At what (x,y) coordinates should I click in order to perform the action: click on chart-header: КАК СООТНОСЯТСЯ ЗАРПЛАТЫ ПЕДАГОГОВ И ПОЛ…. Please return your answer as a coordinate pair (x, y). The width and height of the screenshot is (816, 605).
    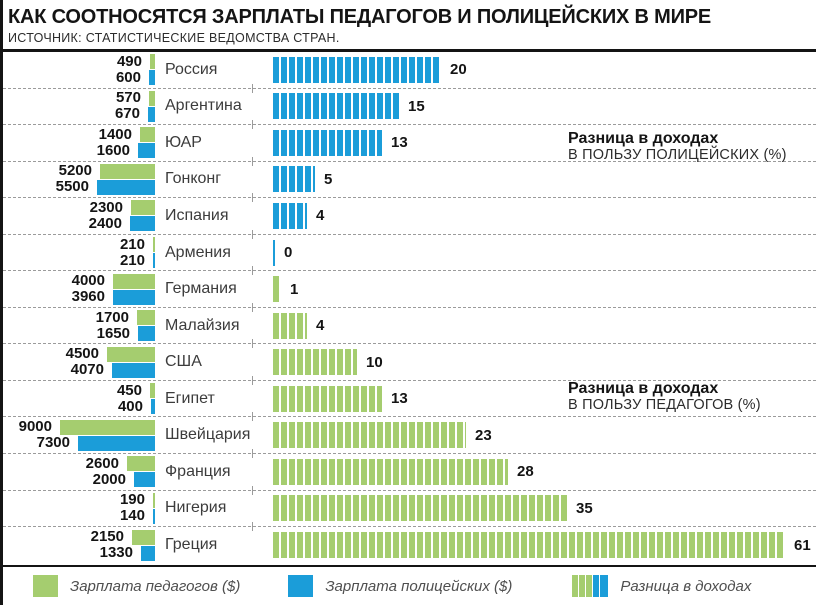
    Looking at the image, I should click on (409, 26).